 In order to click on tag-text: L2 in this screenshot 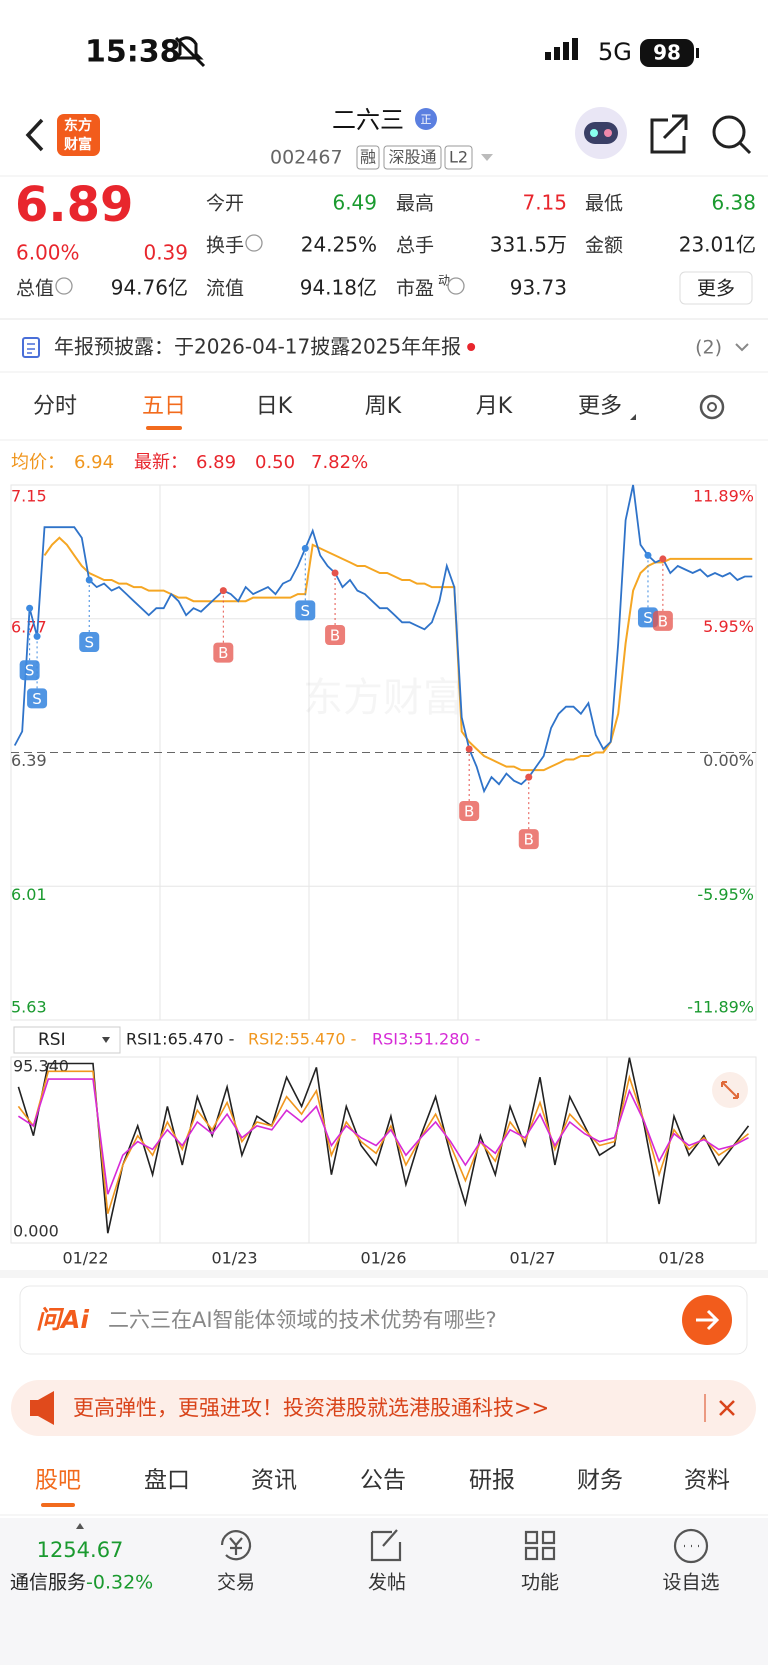, I will do `click(458, 157)`.